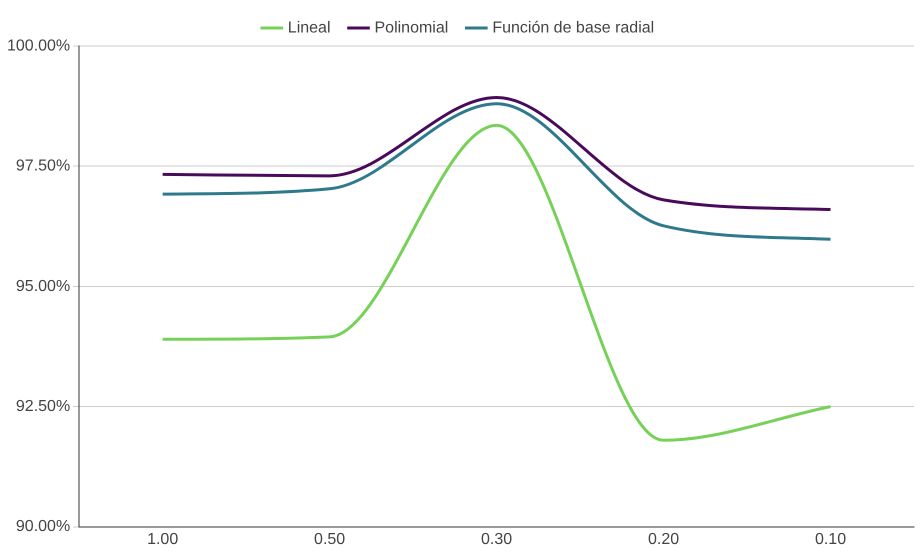  What do you see at coordinates (309, 27) in the screenshot?
I see `legend-label: Lineal` at bounding box center [309, 27].